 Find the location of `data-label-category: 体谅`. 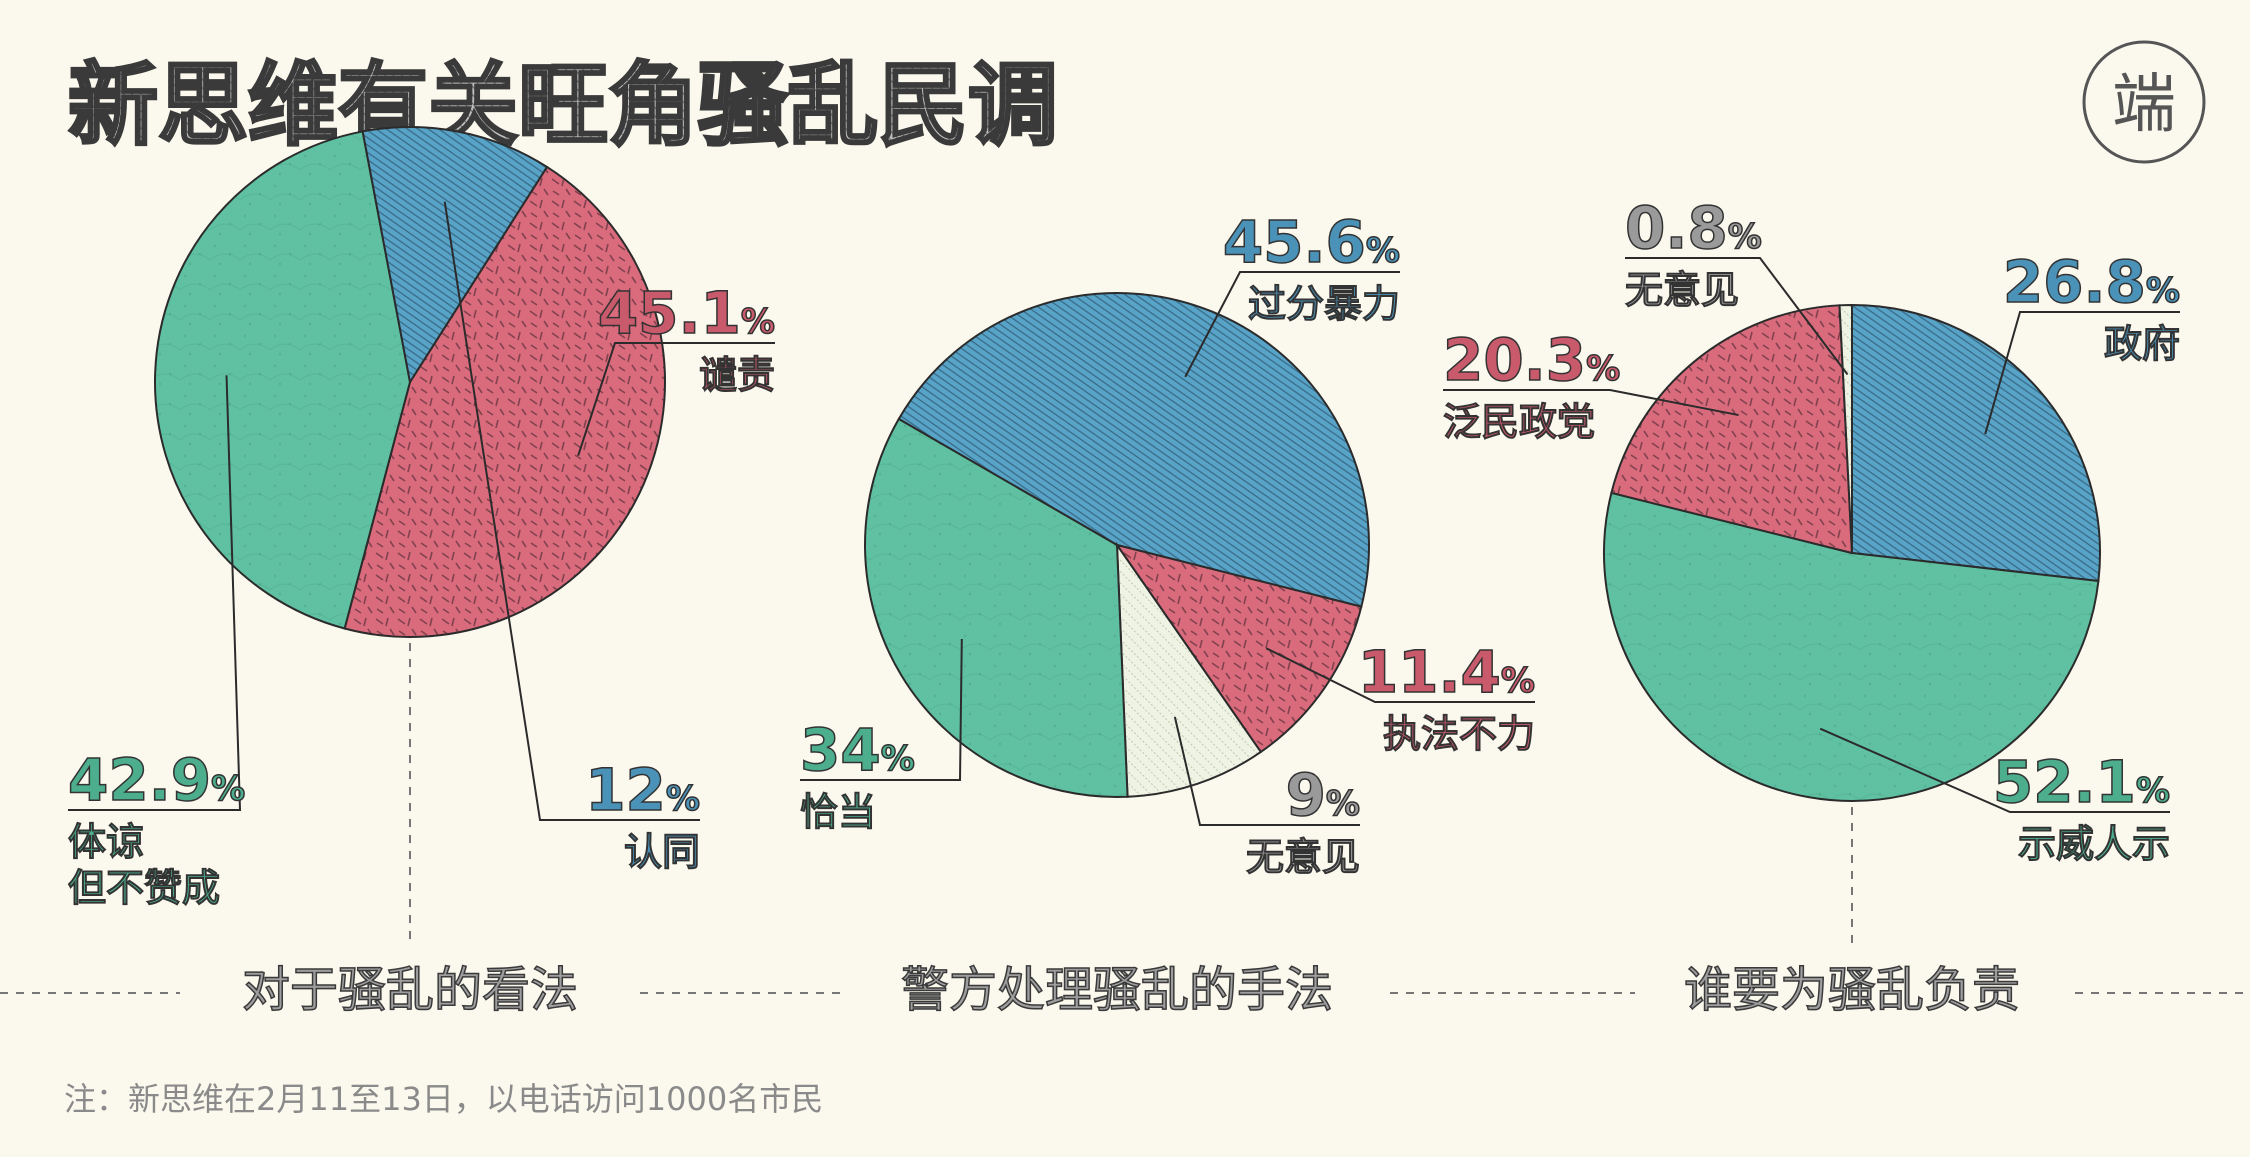

data-label-category: 体谅 is located at coordinates (106, 842).